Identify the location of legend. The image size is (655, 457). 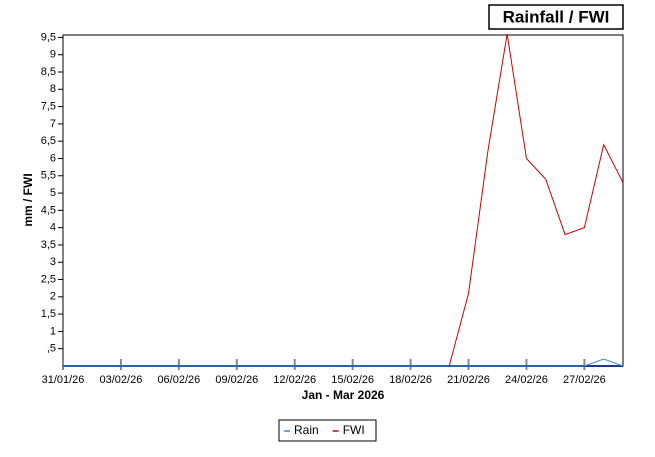
(327, 430).